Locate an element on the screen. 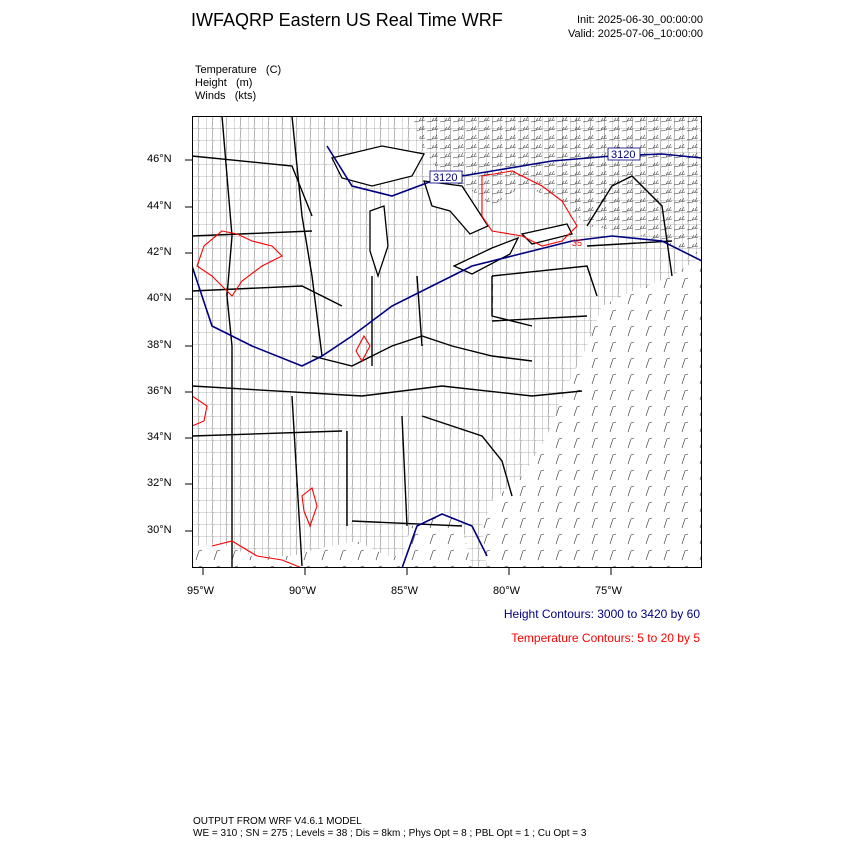  gulf-wind-barbs is located at coordinates (332, 539).